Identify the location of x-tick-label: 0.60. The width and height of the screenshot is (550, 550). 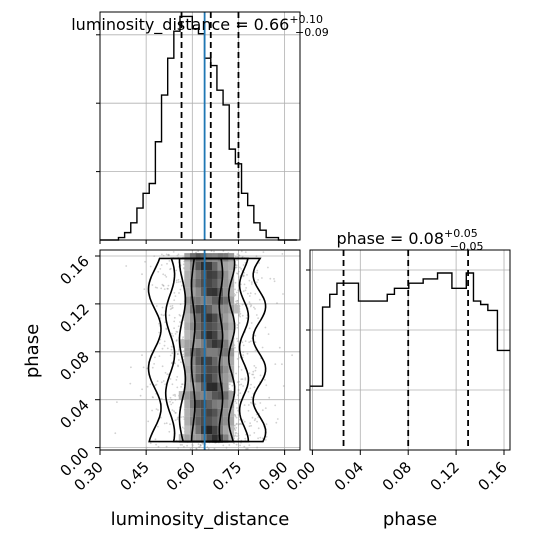
(181, 476).